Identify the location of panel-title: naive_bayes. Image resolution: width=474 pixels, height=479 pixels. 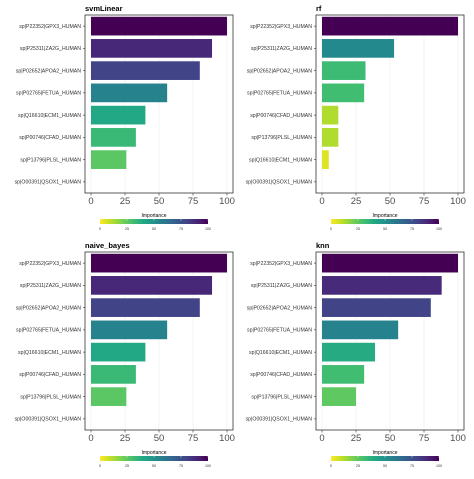
(107, 245).